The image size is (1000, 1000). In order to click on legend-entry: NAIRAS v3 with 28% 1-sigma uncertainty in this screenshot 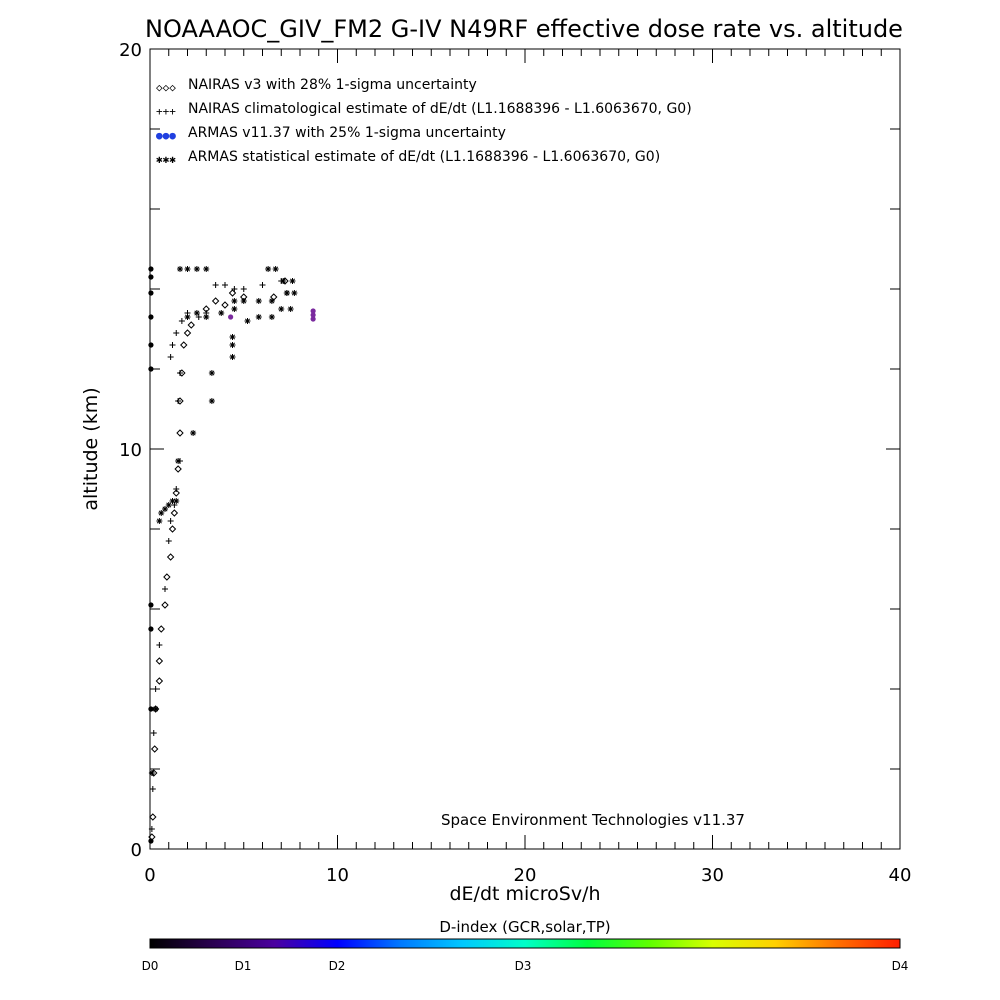, I will do `click(332, 85)`.